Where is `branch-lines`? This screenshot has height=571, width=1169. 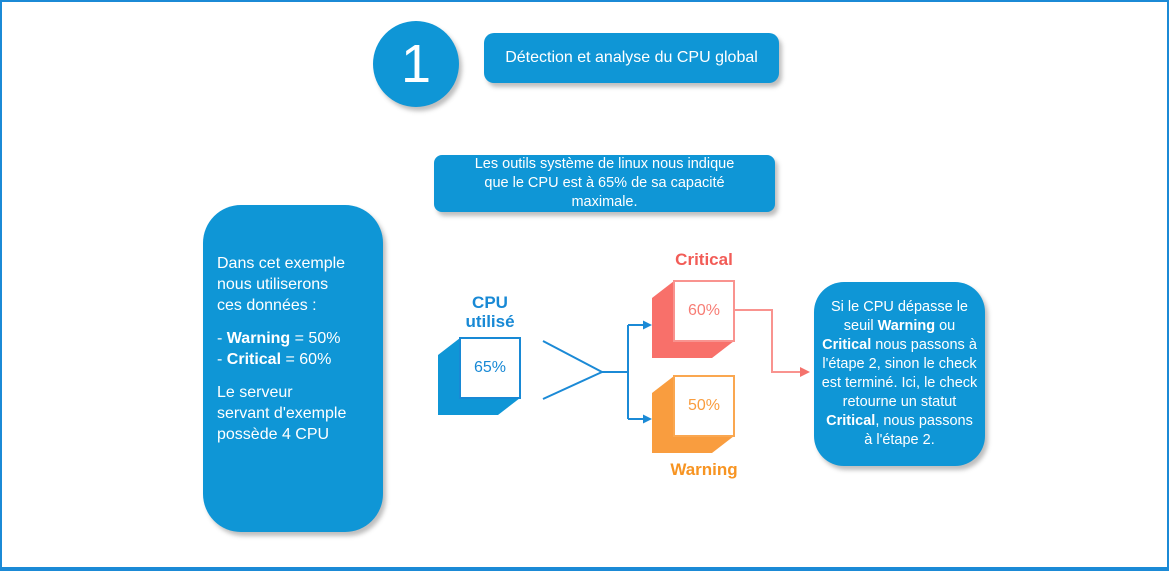
branch-lines is located at coordinates (593, 372).